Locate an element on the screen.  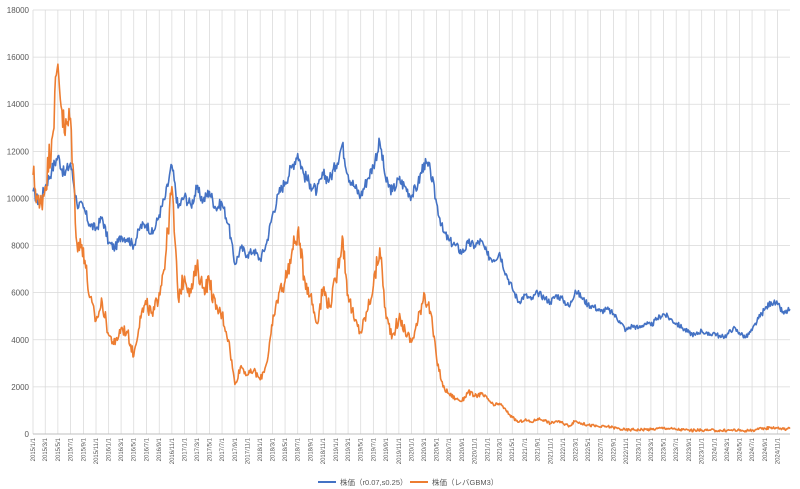
x-tick-label: 2019/11/1 is located at coordinates (400, 450).